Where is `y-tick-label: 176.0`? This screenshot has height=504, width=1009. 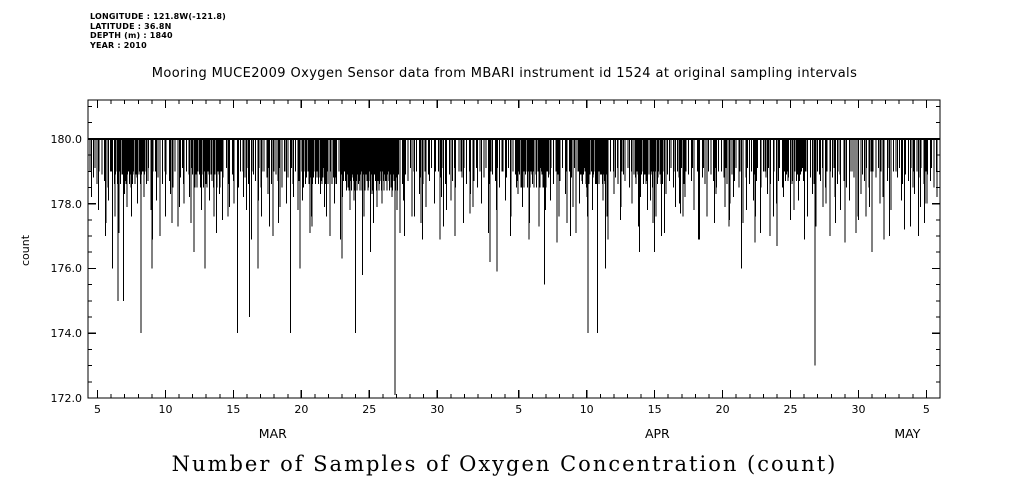
y-tick-label: 176.0 is located at coordinates (66, 269).